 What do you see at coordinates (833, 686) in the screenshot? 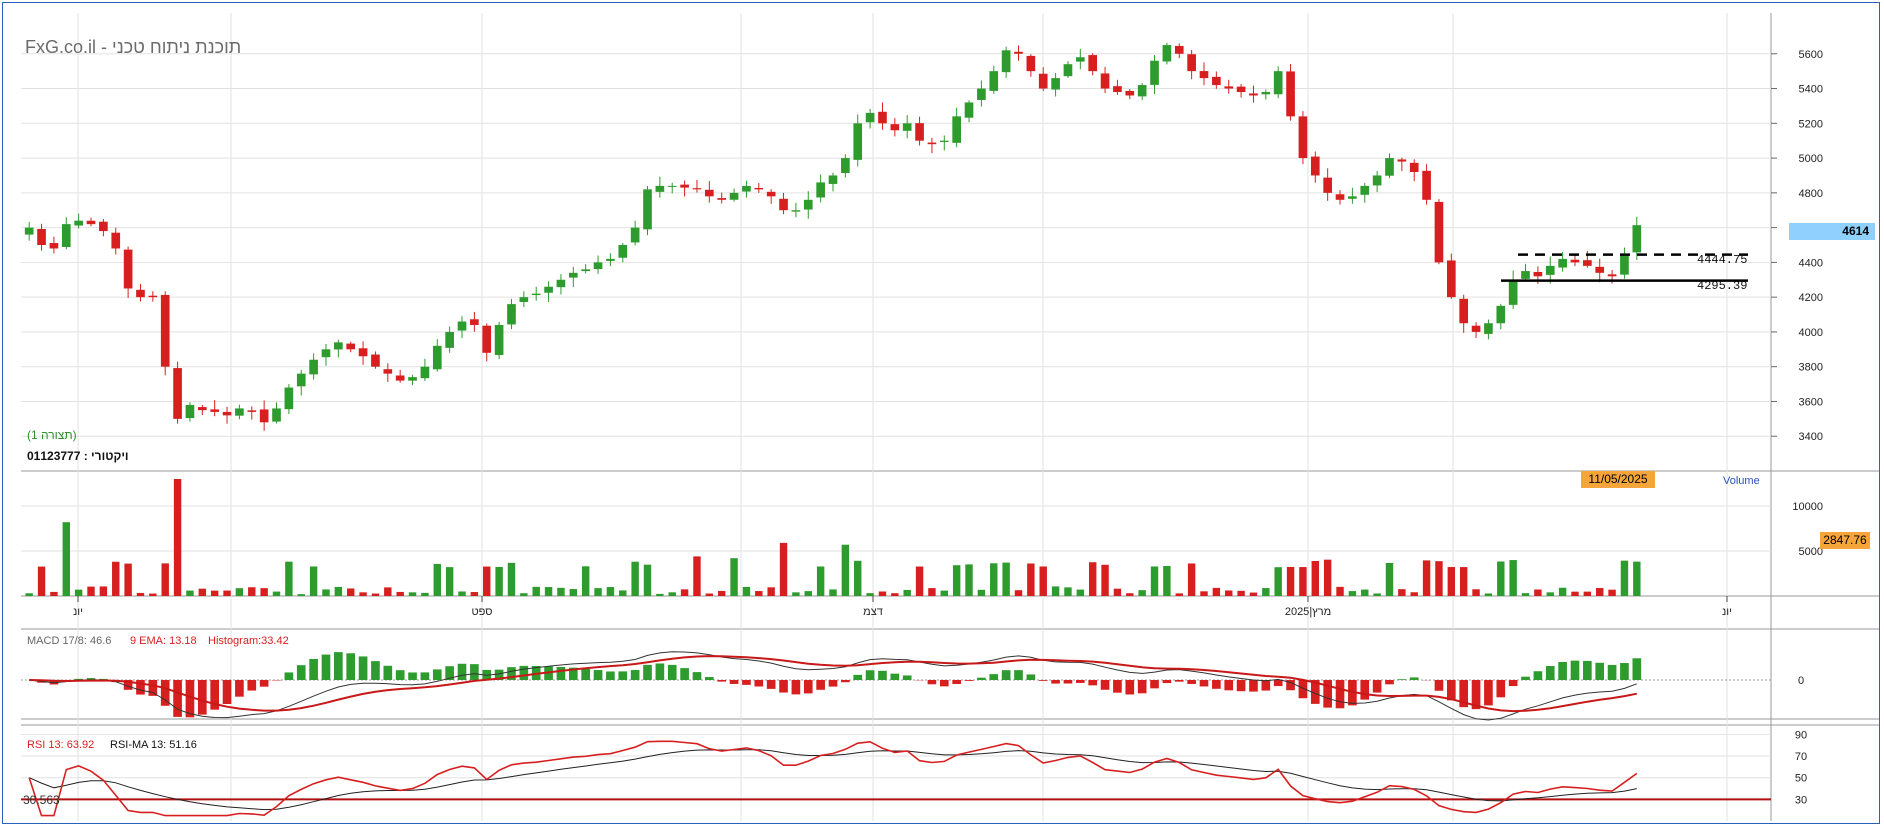
I see `macd-line` at bounding box center [833, 686].